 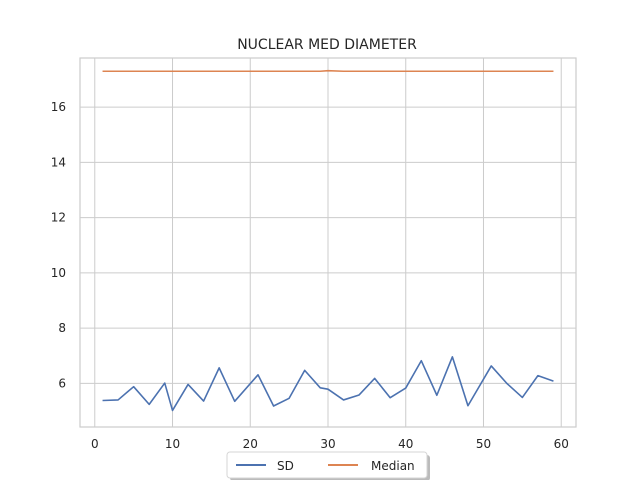 What do you see at coordinates (393, 466) in the screenshot?
I see `legend-label-median: Median` at bounding box center [393, 466].